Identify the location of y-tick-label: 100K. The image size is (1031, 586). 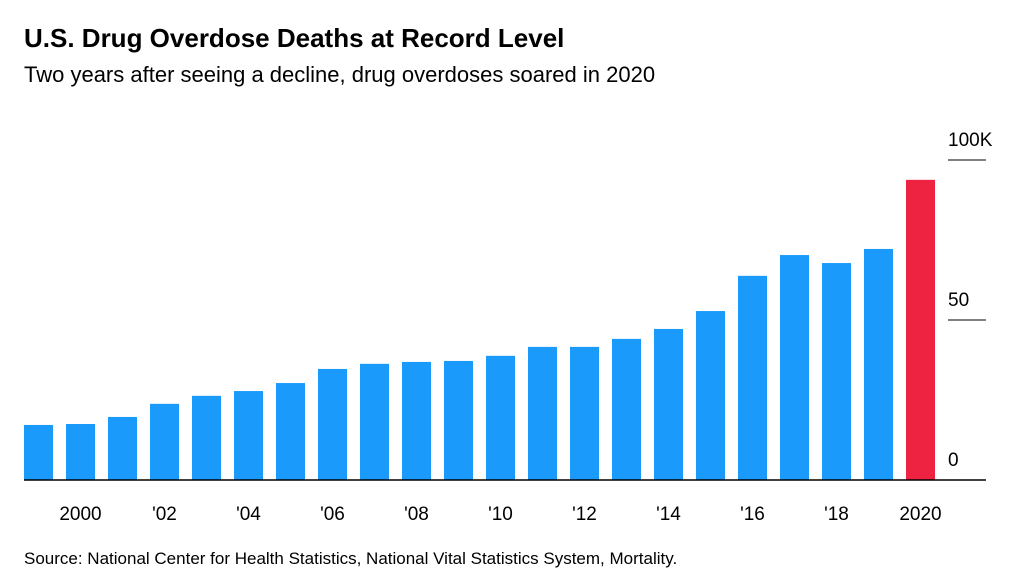
(970, 140).